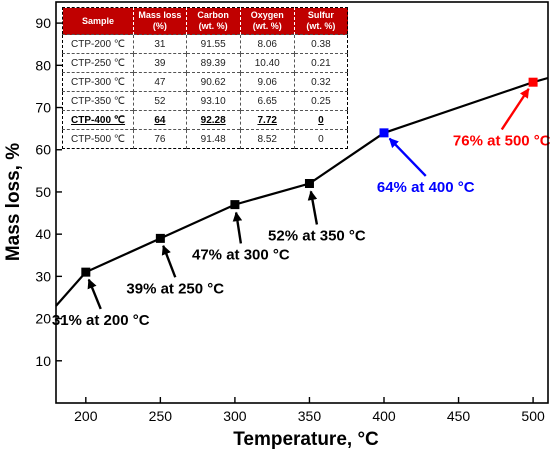 This screenshot has height=451, width=550. I want to click on y-tick-label: 30, so click(43, 276).